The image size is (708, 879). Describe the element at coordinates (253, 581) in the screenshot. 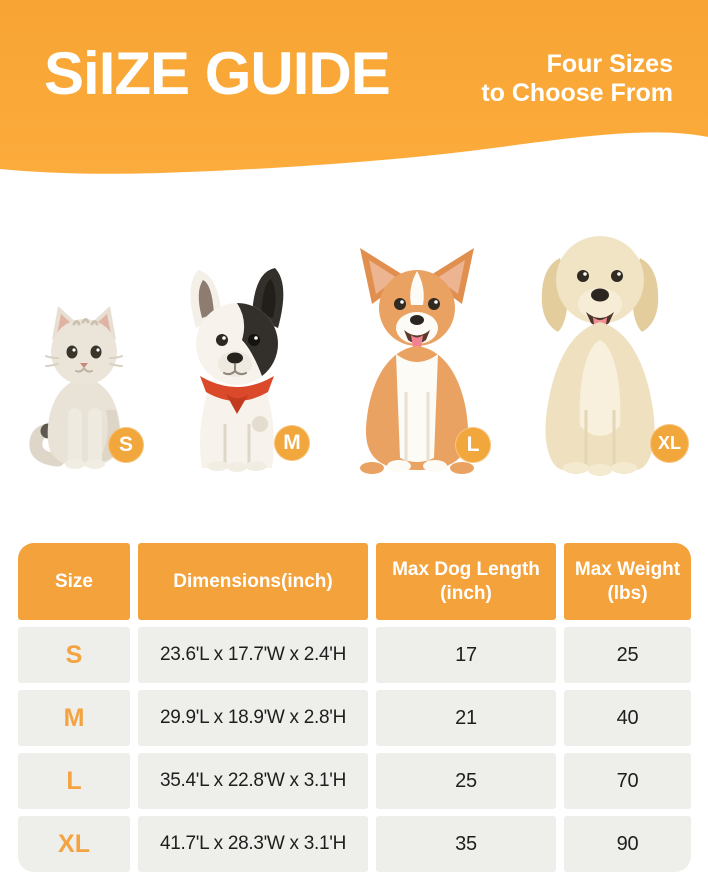

I see `column-header-dimensions: Dimensions(inch)` at that location.